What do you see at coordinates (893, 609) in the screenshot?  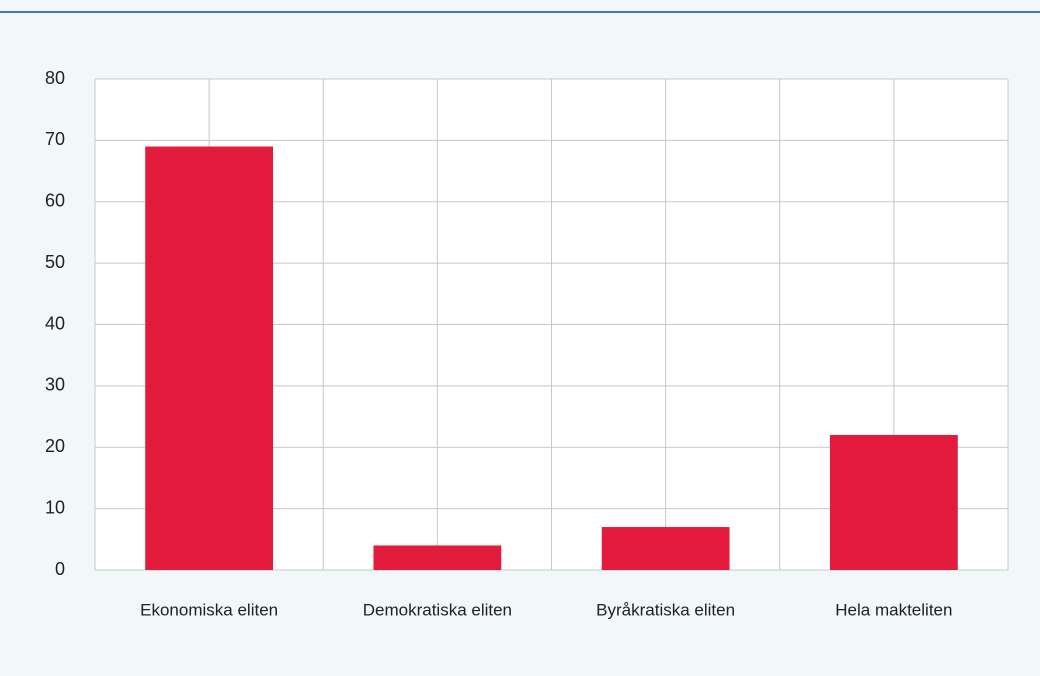 I see `x-tick-label: Hela makteliten` at bounding box center [893, 609].